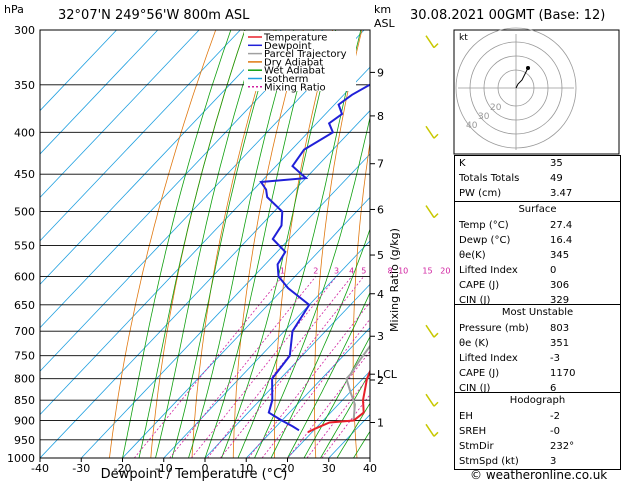 This screenshot has width=629, height=486. I want to click on pressure-tick-label: 600, so click(24, 276).